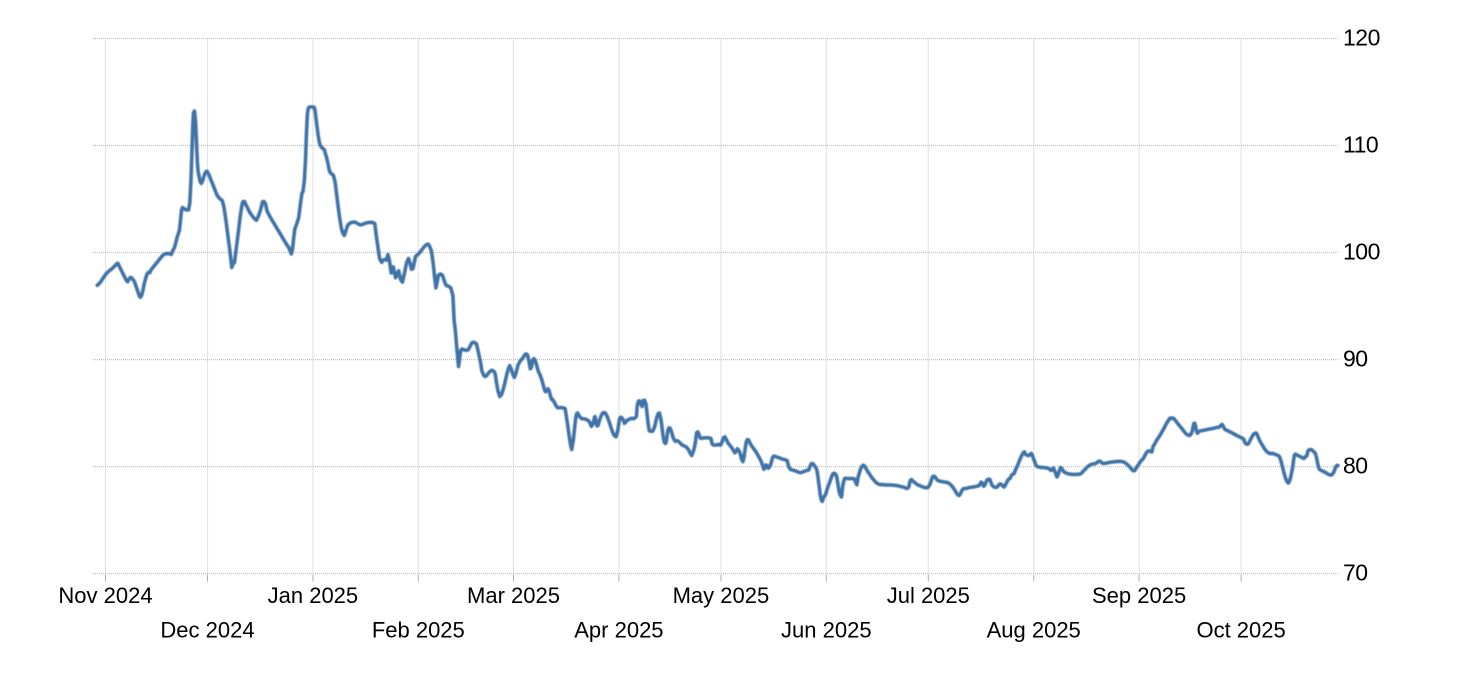 The height and width of the screenshot is (685, 1460). I want to click on svg-text: Dec 2024, so click(207, 630).